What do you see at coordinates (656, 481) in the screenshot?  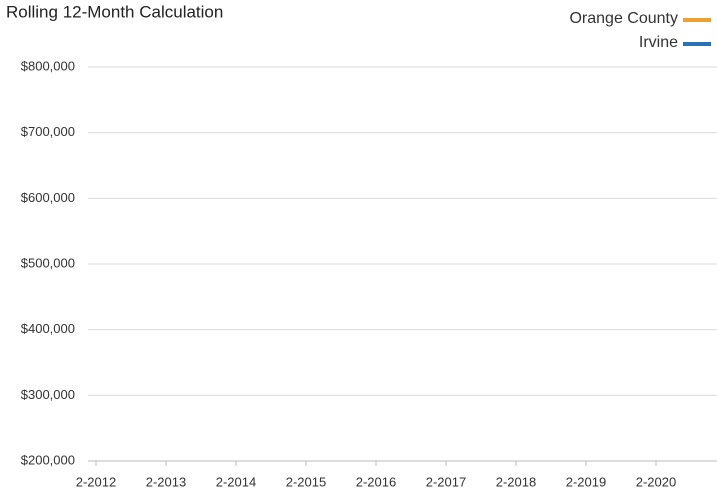 I see `x-tick-label: 2-2020` at bounding box center [656, 481].